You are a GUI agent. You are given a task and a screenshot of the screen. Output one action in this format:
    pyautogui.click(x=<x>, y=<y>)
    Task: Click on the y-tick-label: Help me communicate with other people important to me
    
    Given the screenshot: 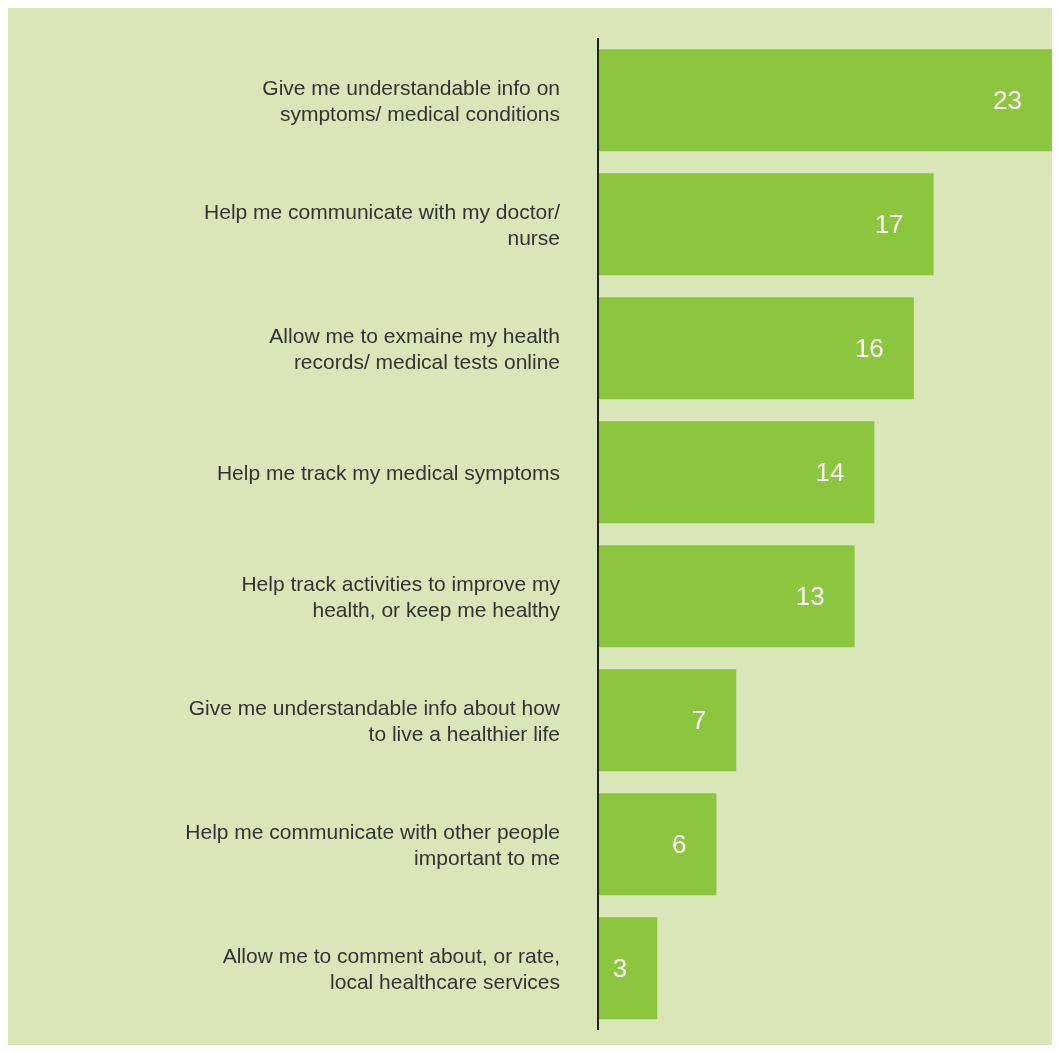 What is the action you would take?
    pyautogui.click(x=372, y=844)
    